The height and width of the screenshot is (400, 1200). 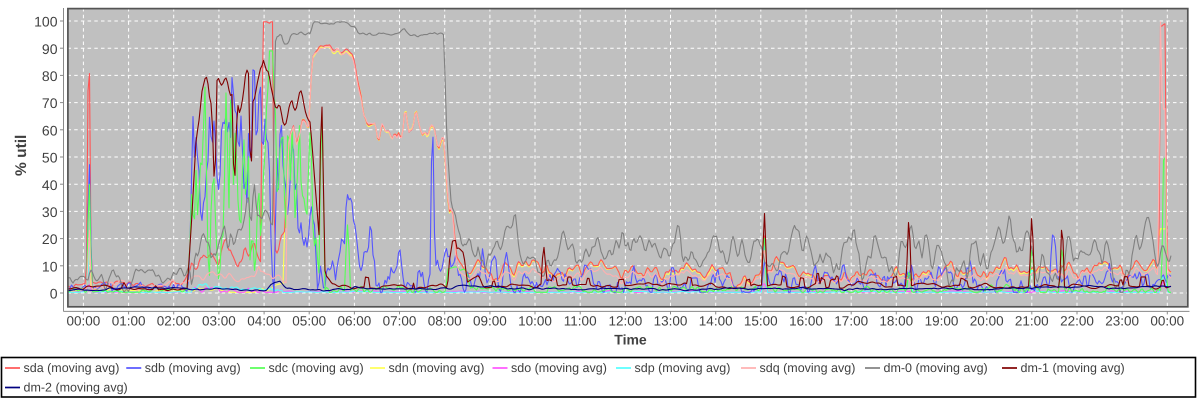 I want to click on svg-text: 100, so click(x=46, y=22).